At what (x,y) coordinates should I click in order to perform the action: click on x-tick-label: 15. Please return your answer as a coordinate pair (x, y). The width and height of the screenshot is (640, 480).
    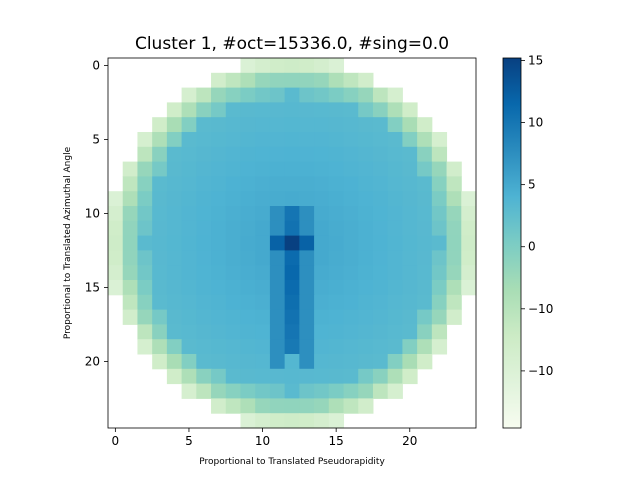
    Looking at the image, I should click on (336, 441).